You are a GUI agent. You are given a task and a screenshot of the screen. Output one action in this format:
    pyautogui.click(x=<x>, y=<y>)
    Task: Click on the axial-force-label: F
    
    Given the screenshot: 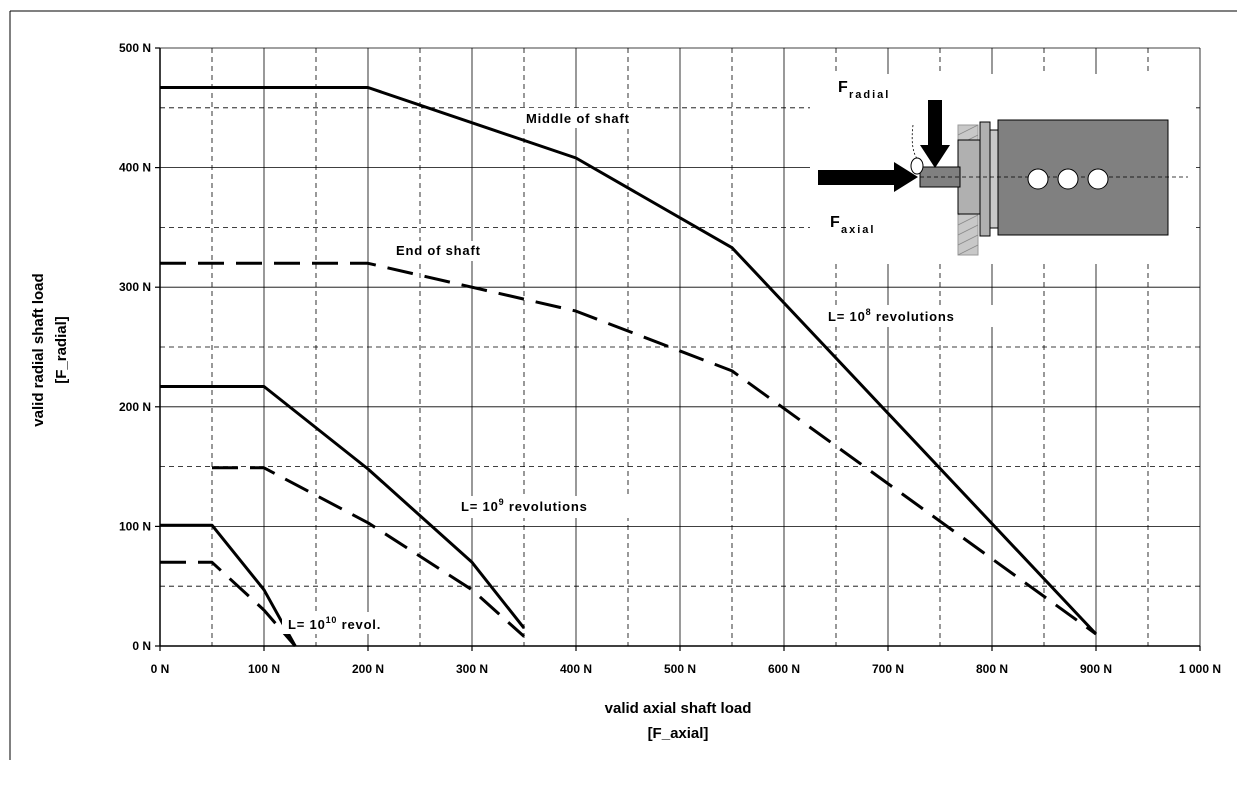 What is the action you would take?
    pyautogui.click(x=835, y=222)
    